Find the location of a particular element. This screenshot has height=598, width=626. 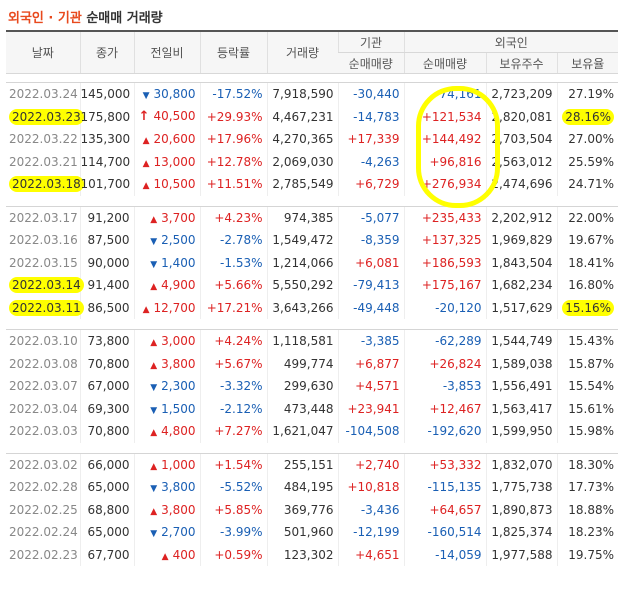

date-value: 2022.03.04 is located at coordinates (43, 408).